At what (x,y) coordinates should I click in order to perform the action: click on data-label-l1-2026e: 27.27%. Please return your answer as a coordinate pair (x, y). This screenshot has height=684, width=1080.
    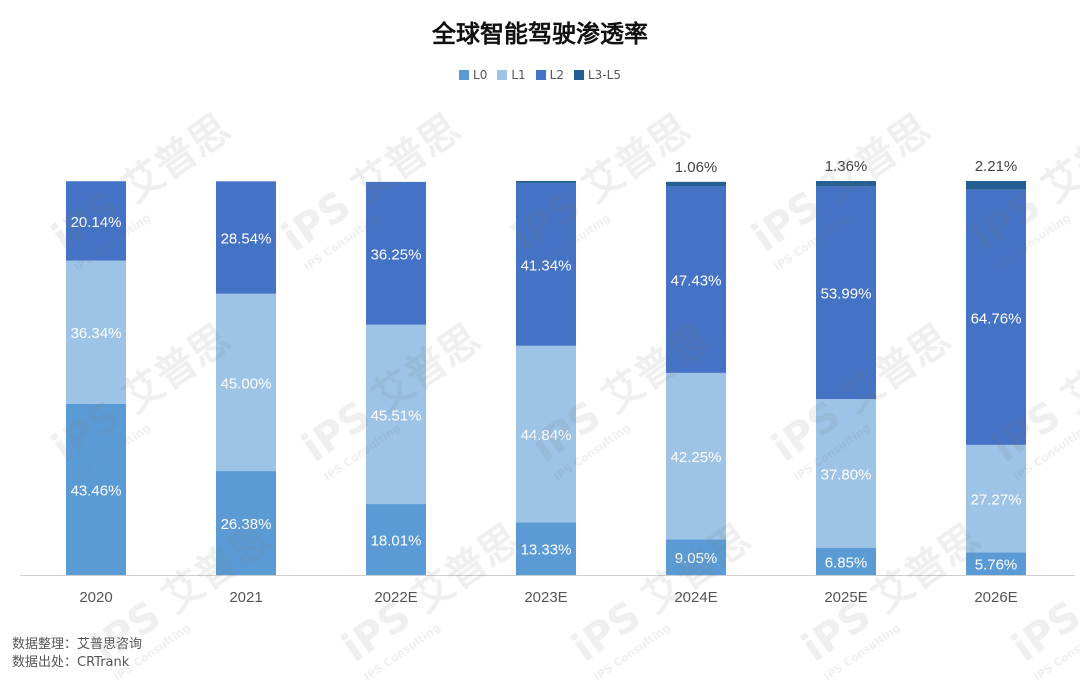
    Looking at the image, I should click on (996, 500).